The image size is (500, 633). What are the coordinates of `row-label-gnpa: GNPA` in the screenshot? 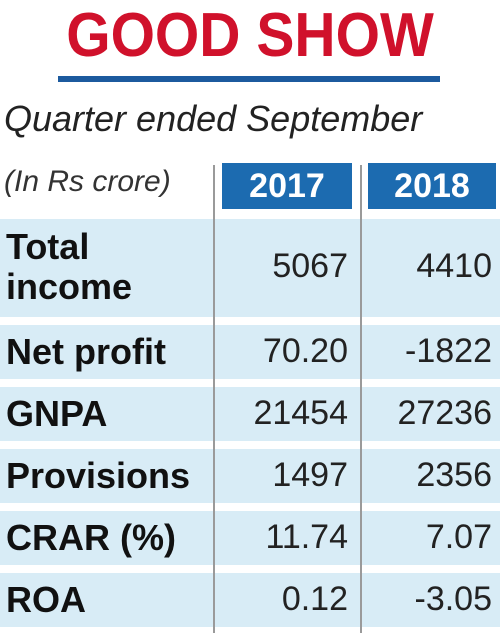 It's located at (57, 413).